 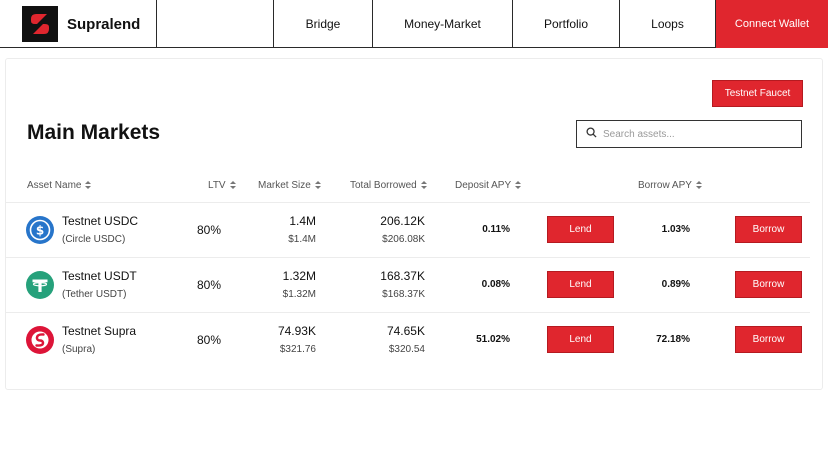 What do you see at coordinates (675, 284) in the screenshot?
I see `borrow-apy: 0.89%` at bounding box center [675, 284].